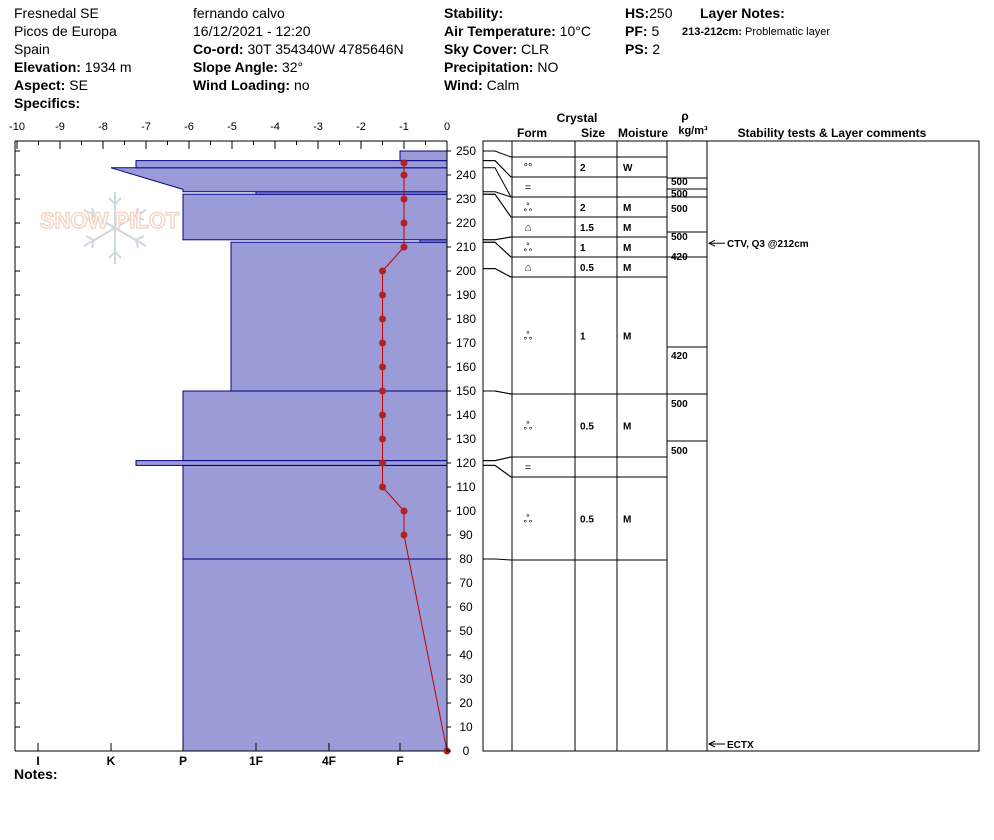  What do you see at coordinates (693, 131) in the screenshot?
I see `density-unit-header: kg/m³` at bounding box center [693, 131].